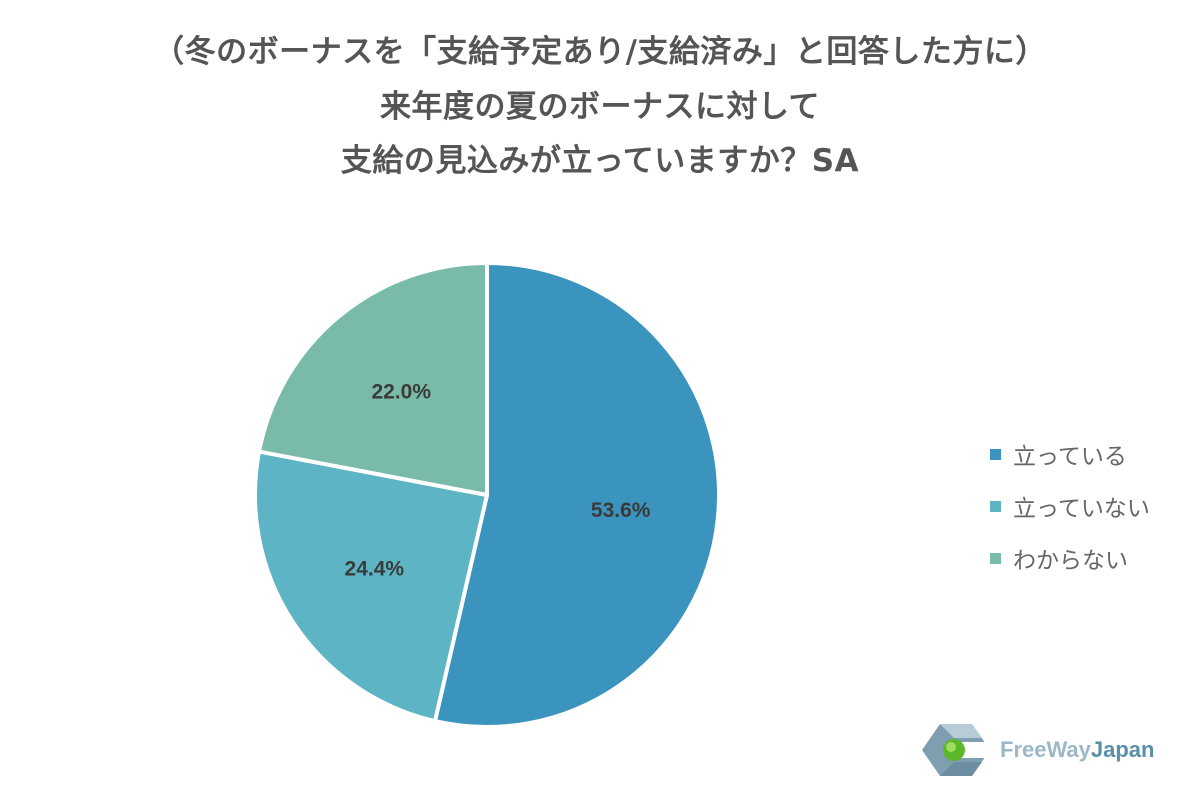 The image size is (1200, 802). Describe the element at coordinates (600, 107) in the screenshot. I see `chart-title-line-2: 来年度の夏のボーナスに対して` at that location.